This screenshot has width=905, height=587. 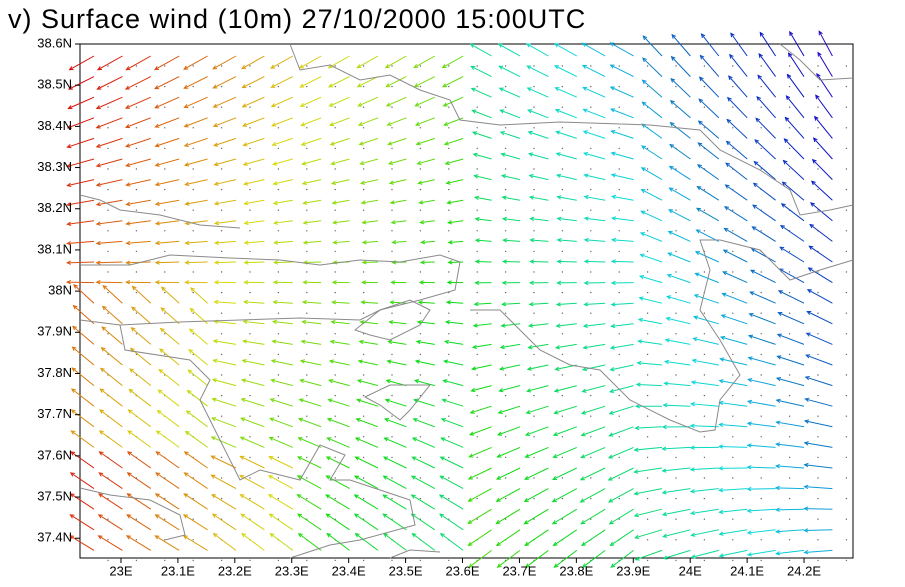 What do you see at coordinates (54, 248) in the screenshot?
I see `y-tick-label: 38.1N` at bounding box center [54, 248].